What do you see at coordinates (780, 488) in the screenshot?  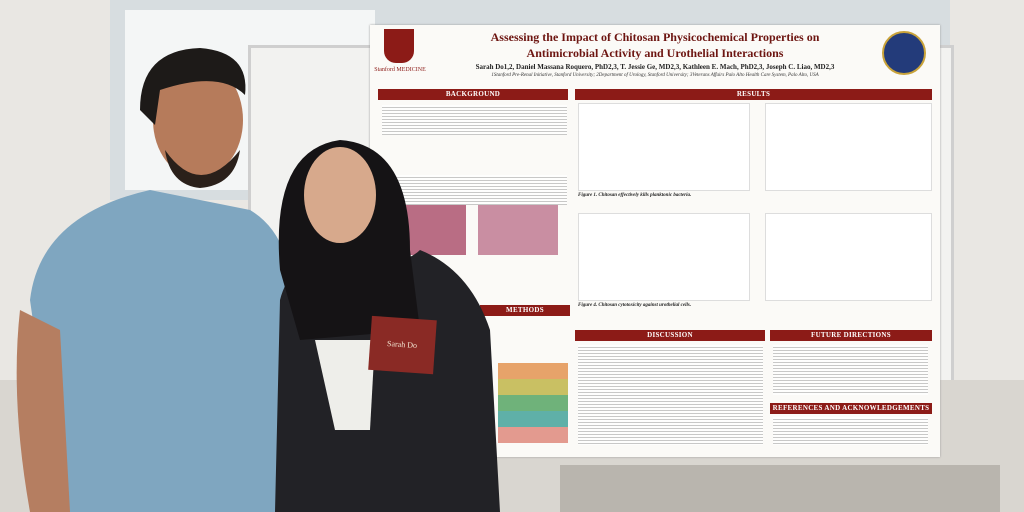 I see `table` at bounding box center [780, 488].